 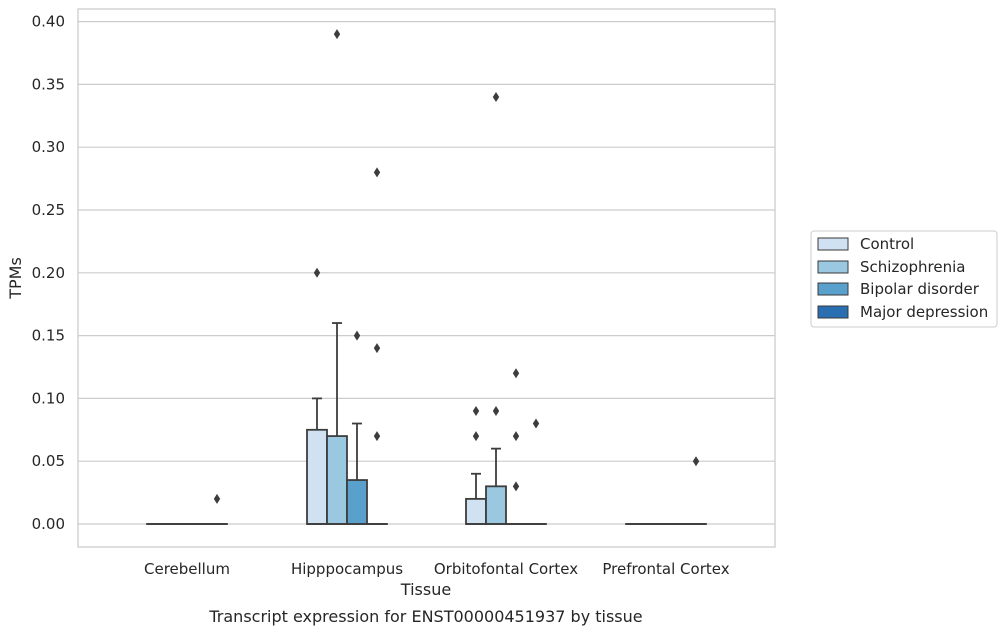 I want to click on y-tick-label: 0.25, so click(x=48, y=210).